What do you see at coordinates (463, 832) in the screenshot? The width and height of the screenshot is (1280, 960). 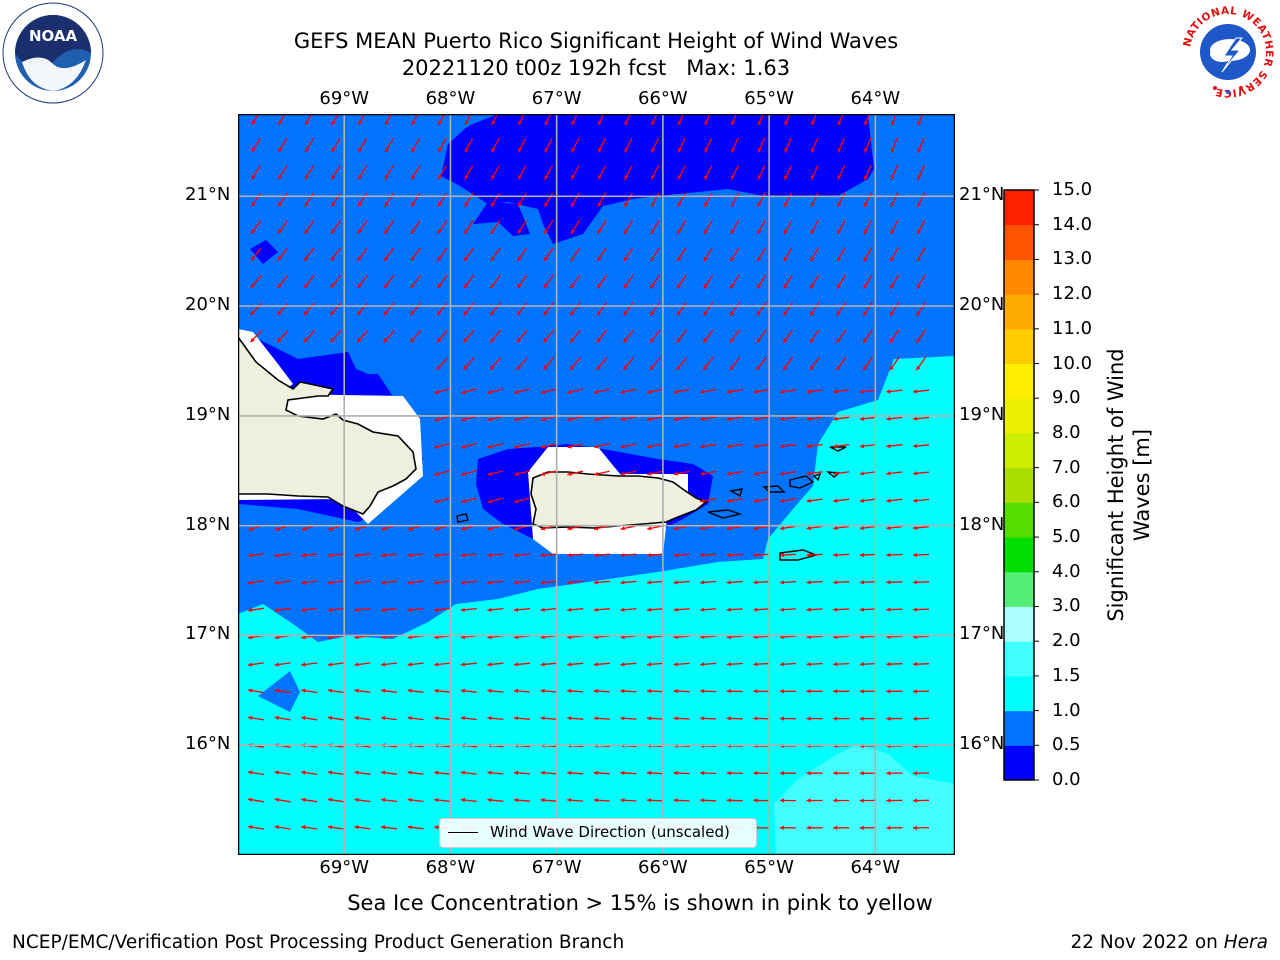 I see `legend-line-swatch` at bounding box center [463, 832].